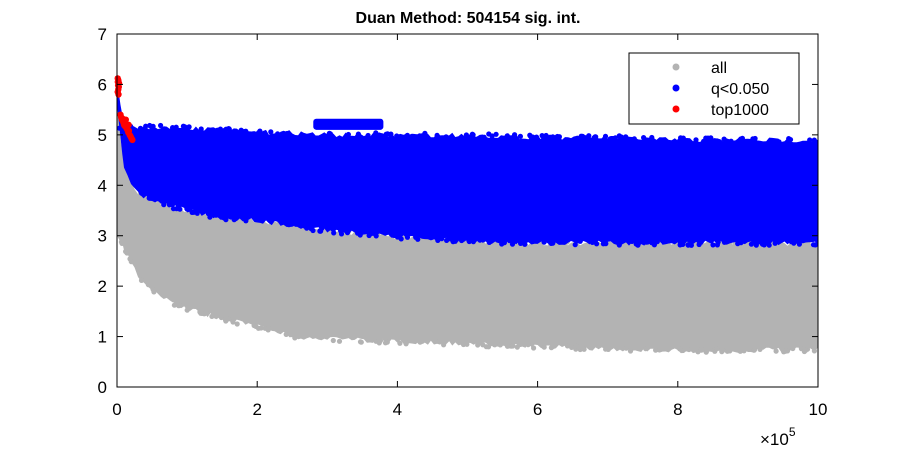  What do you see at coordinates (719, 68) in the screenshot?
I see `legend-label: all` at bounding box center [719, 68].